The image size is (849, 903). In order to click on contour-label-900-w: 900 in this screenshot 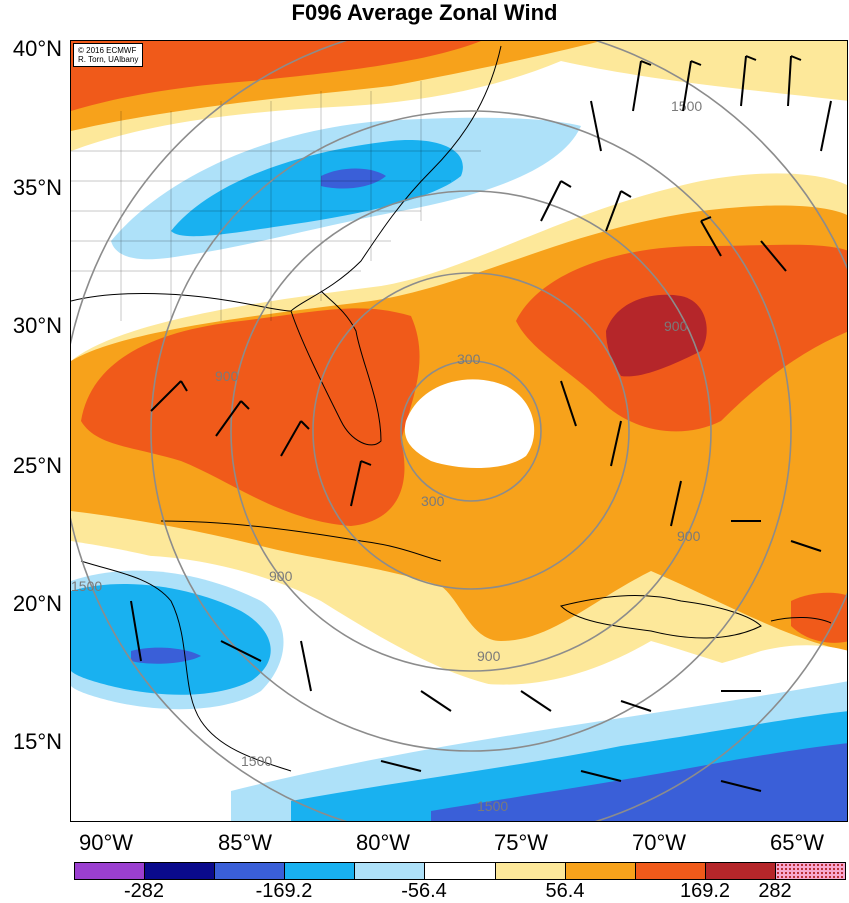, I will do `click(227, 376)`.